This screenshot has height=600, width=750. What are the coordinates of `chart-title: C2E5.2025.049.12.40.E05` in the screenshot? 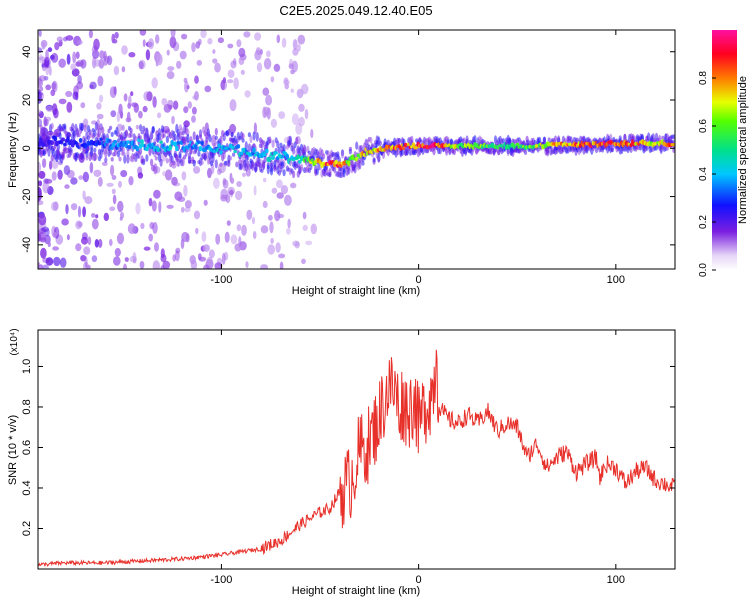 It's located at (355, 10).